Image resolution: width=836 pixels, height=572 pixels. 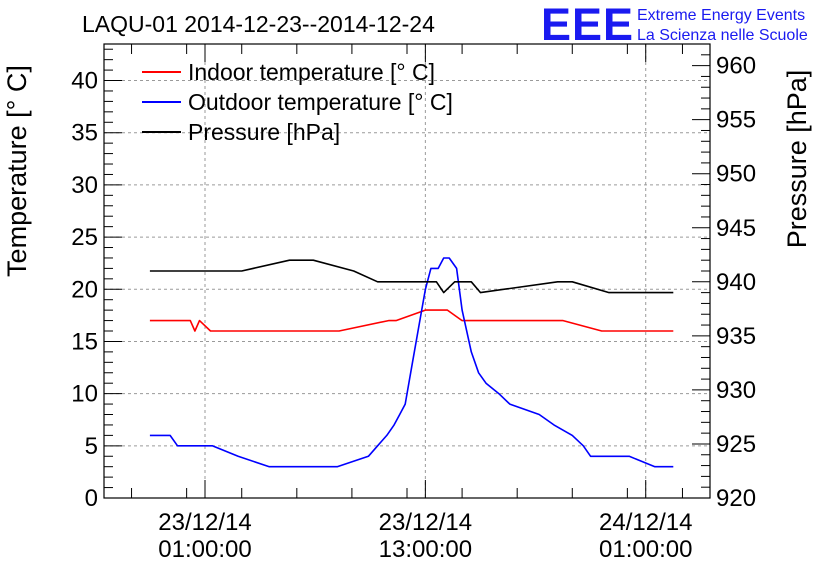 I want to click on legend-label-indoor: Indoor temperature [° C], so click(x=311, y=72).